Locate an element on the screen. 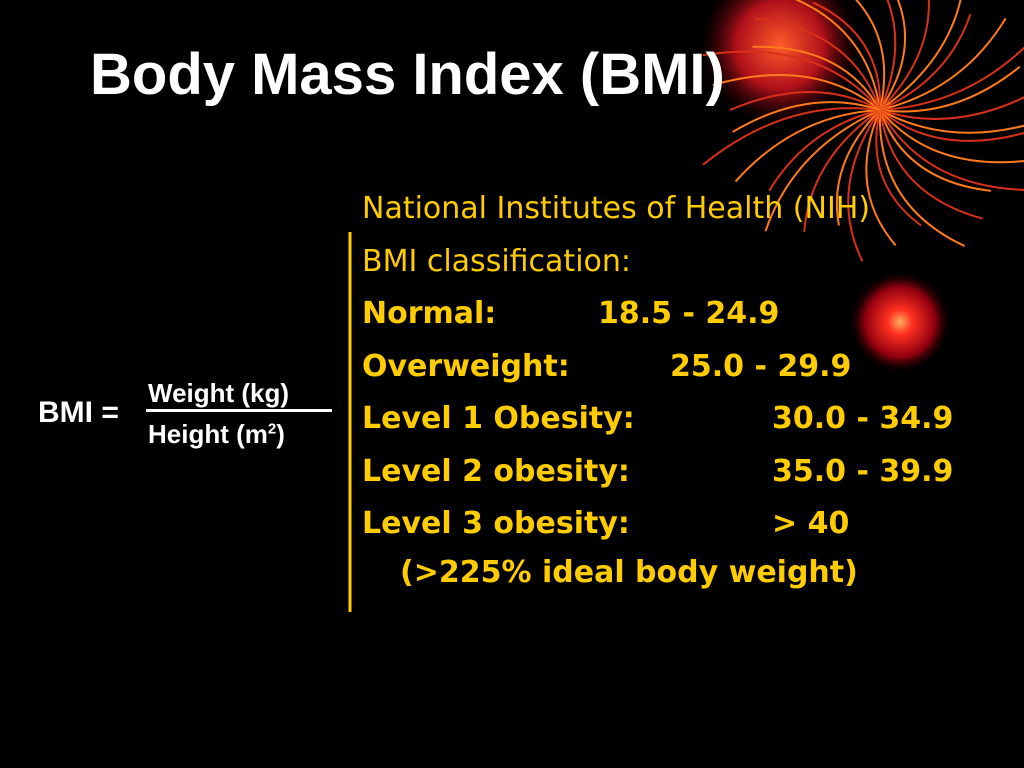  denominator-close: ) is located at coordinates (280, 434).